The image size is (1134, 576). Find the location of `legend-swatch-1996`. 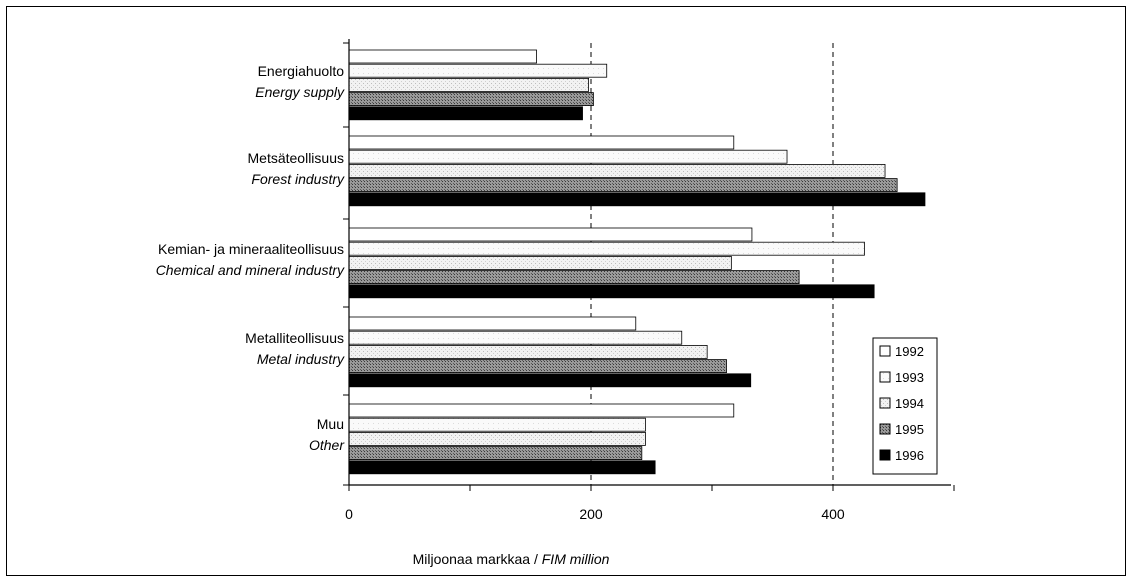

legend-swatch-1996 is located at coordinates (885, 455).